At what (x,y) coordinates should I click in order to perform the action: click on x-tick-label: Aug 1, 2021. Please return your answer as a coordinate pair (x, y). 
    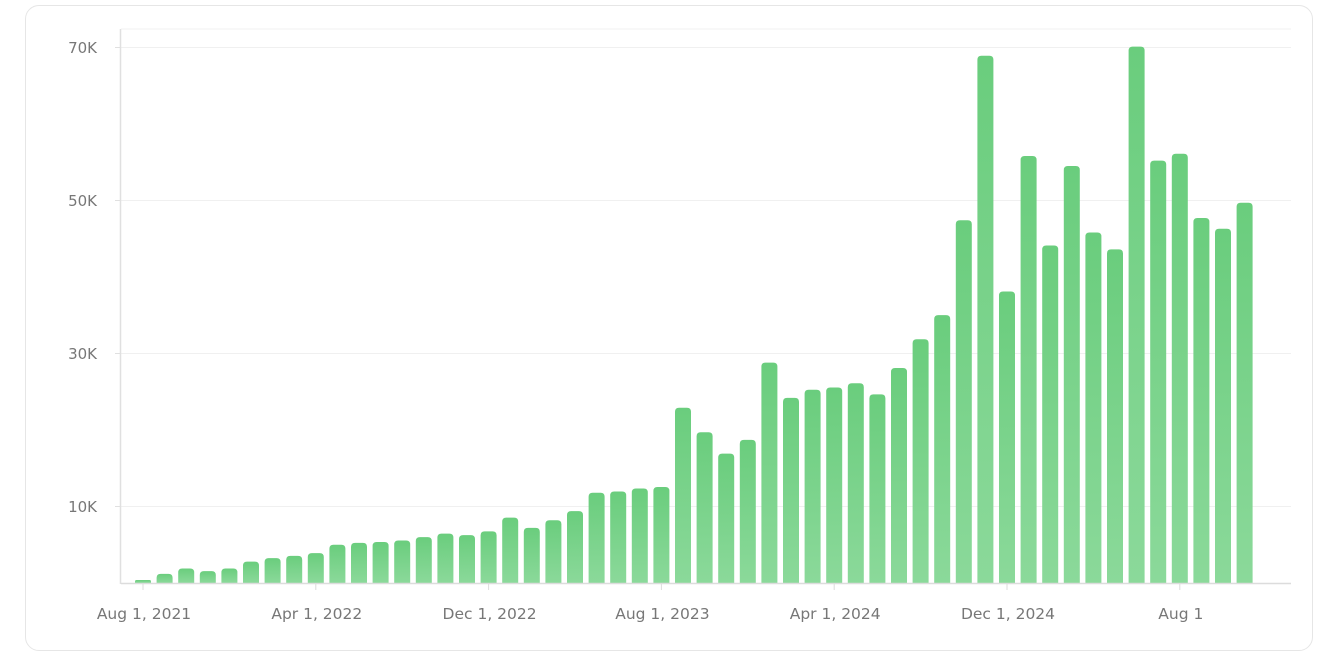
    Looking at the image, I should click on (144, 614).